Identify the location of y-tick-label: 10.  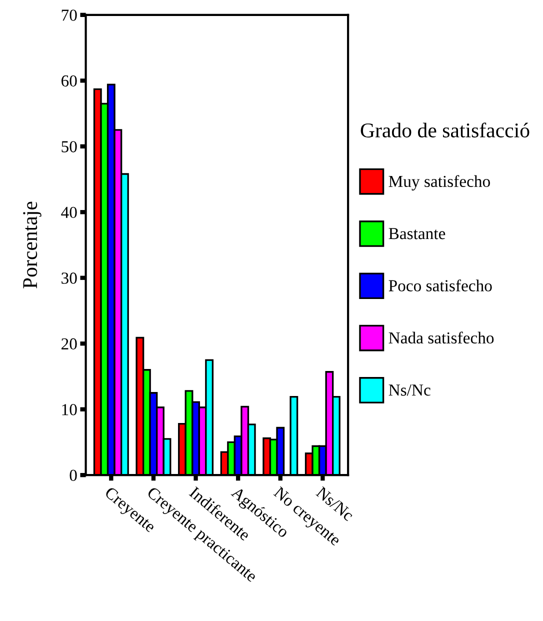
(69, 410).